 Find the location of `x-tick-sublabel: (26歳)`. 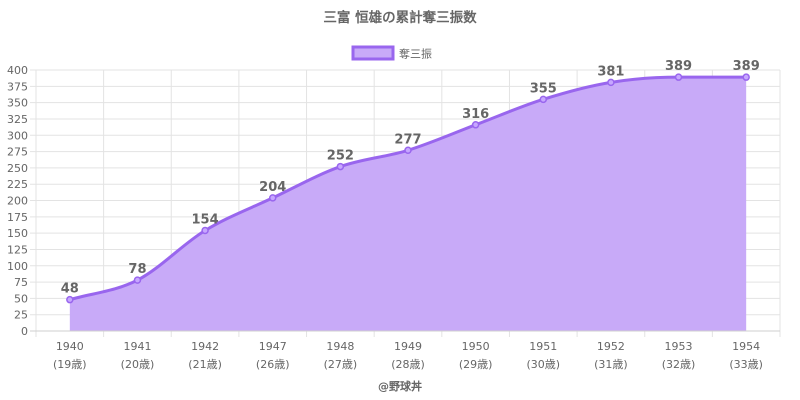

x-tick-sublabel: (26歳) is located at coordinates (273, 364).